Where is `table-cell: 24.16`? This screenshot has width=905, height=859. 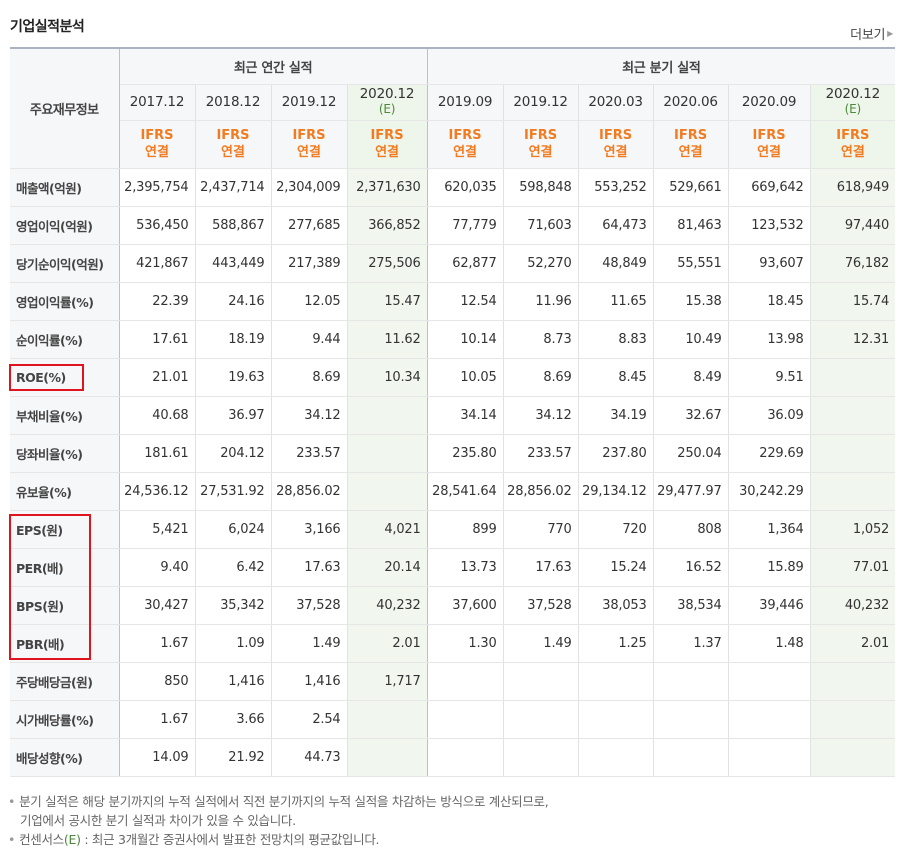 table-cell: 24.16 is located at coordinates (233, 301).